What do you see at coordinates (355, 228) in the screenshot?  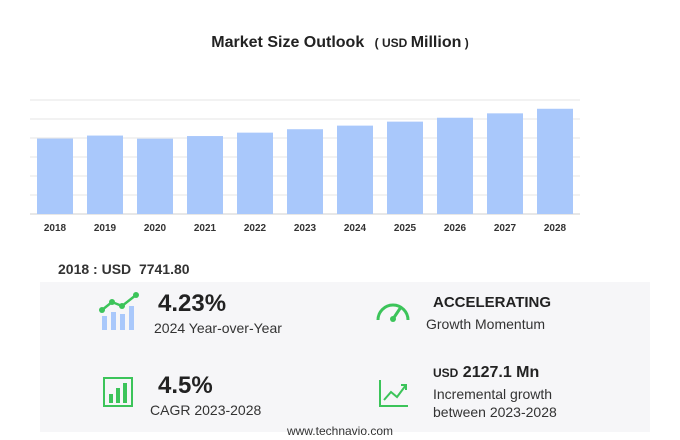 I see `x-tick-2024: 2024` at bounding box center [355, 228].